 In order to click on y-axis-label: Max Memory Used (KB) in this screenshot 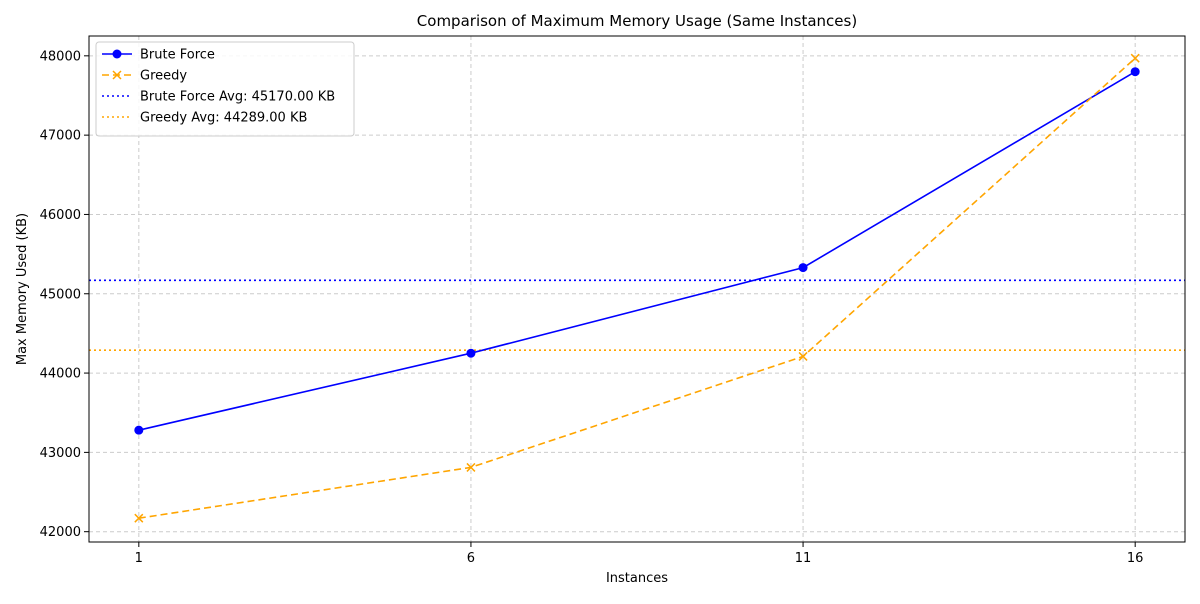, I will do `click(22, 289)`.